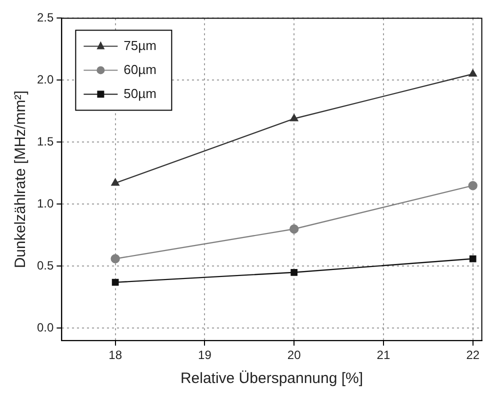 This screenshot has width=495, height=400. What do you see at coordinates (21, 179) in the screenshot?
I see `y-axis-title: Dunkelzählrate [MHz/mm²]` at bounding box center [21, 179].